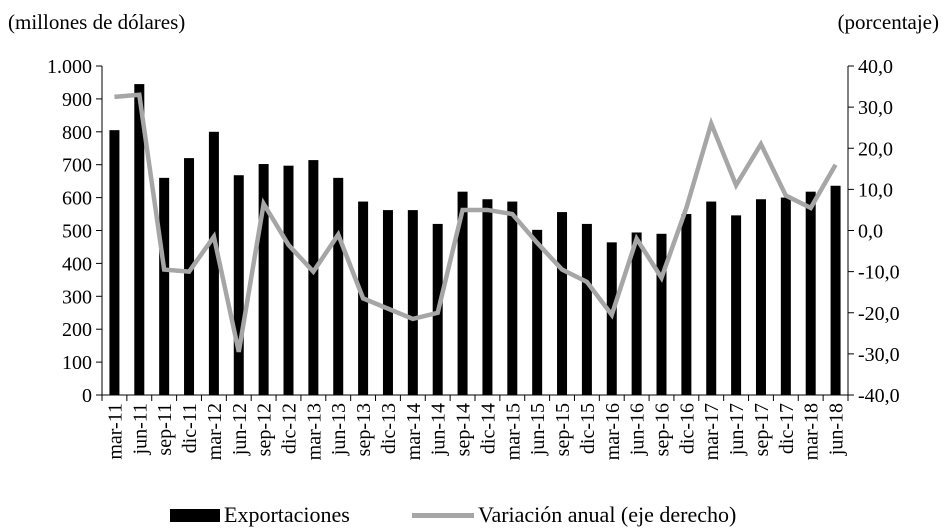  Describe the element at coordinates (140, 429) in the screenshot. I see `x-tick-label-jun-11: jun-11` at that location.